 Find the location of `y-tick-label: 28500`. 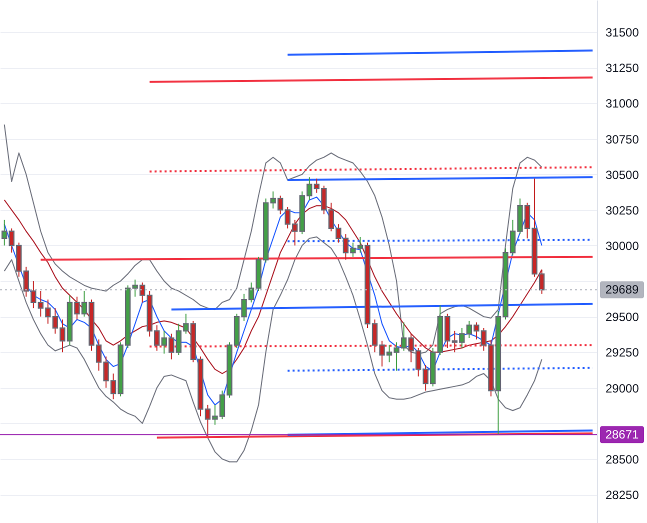

y-tick-label: 28500 is located at coordinates (623, 459).